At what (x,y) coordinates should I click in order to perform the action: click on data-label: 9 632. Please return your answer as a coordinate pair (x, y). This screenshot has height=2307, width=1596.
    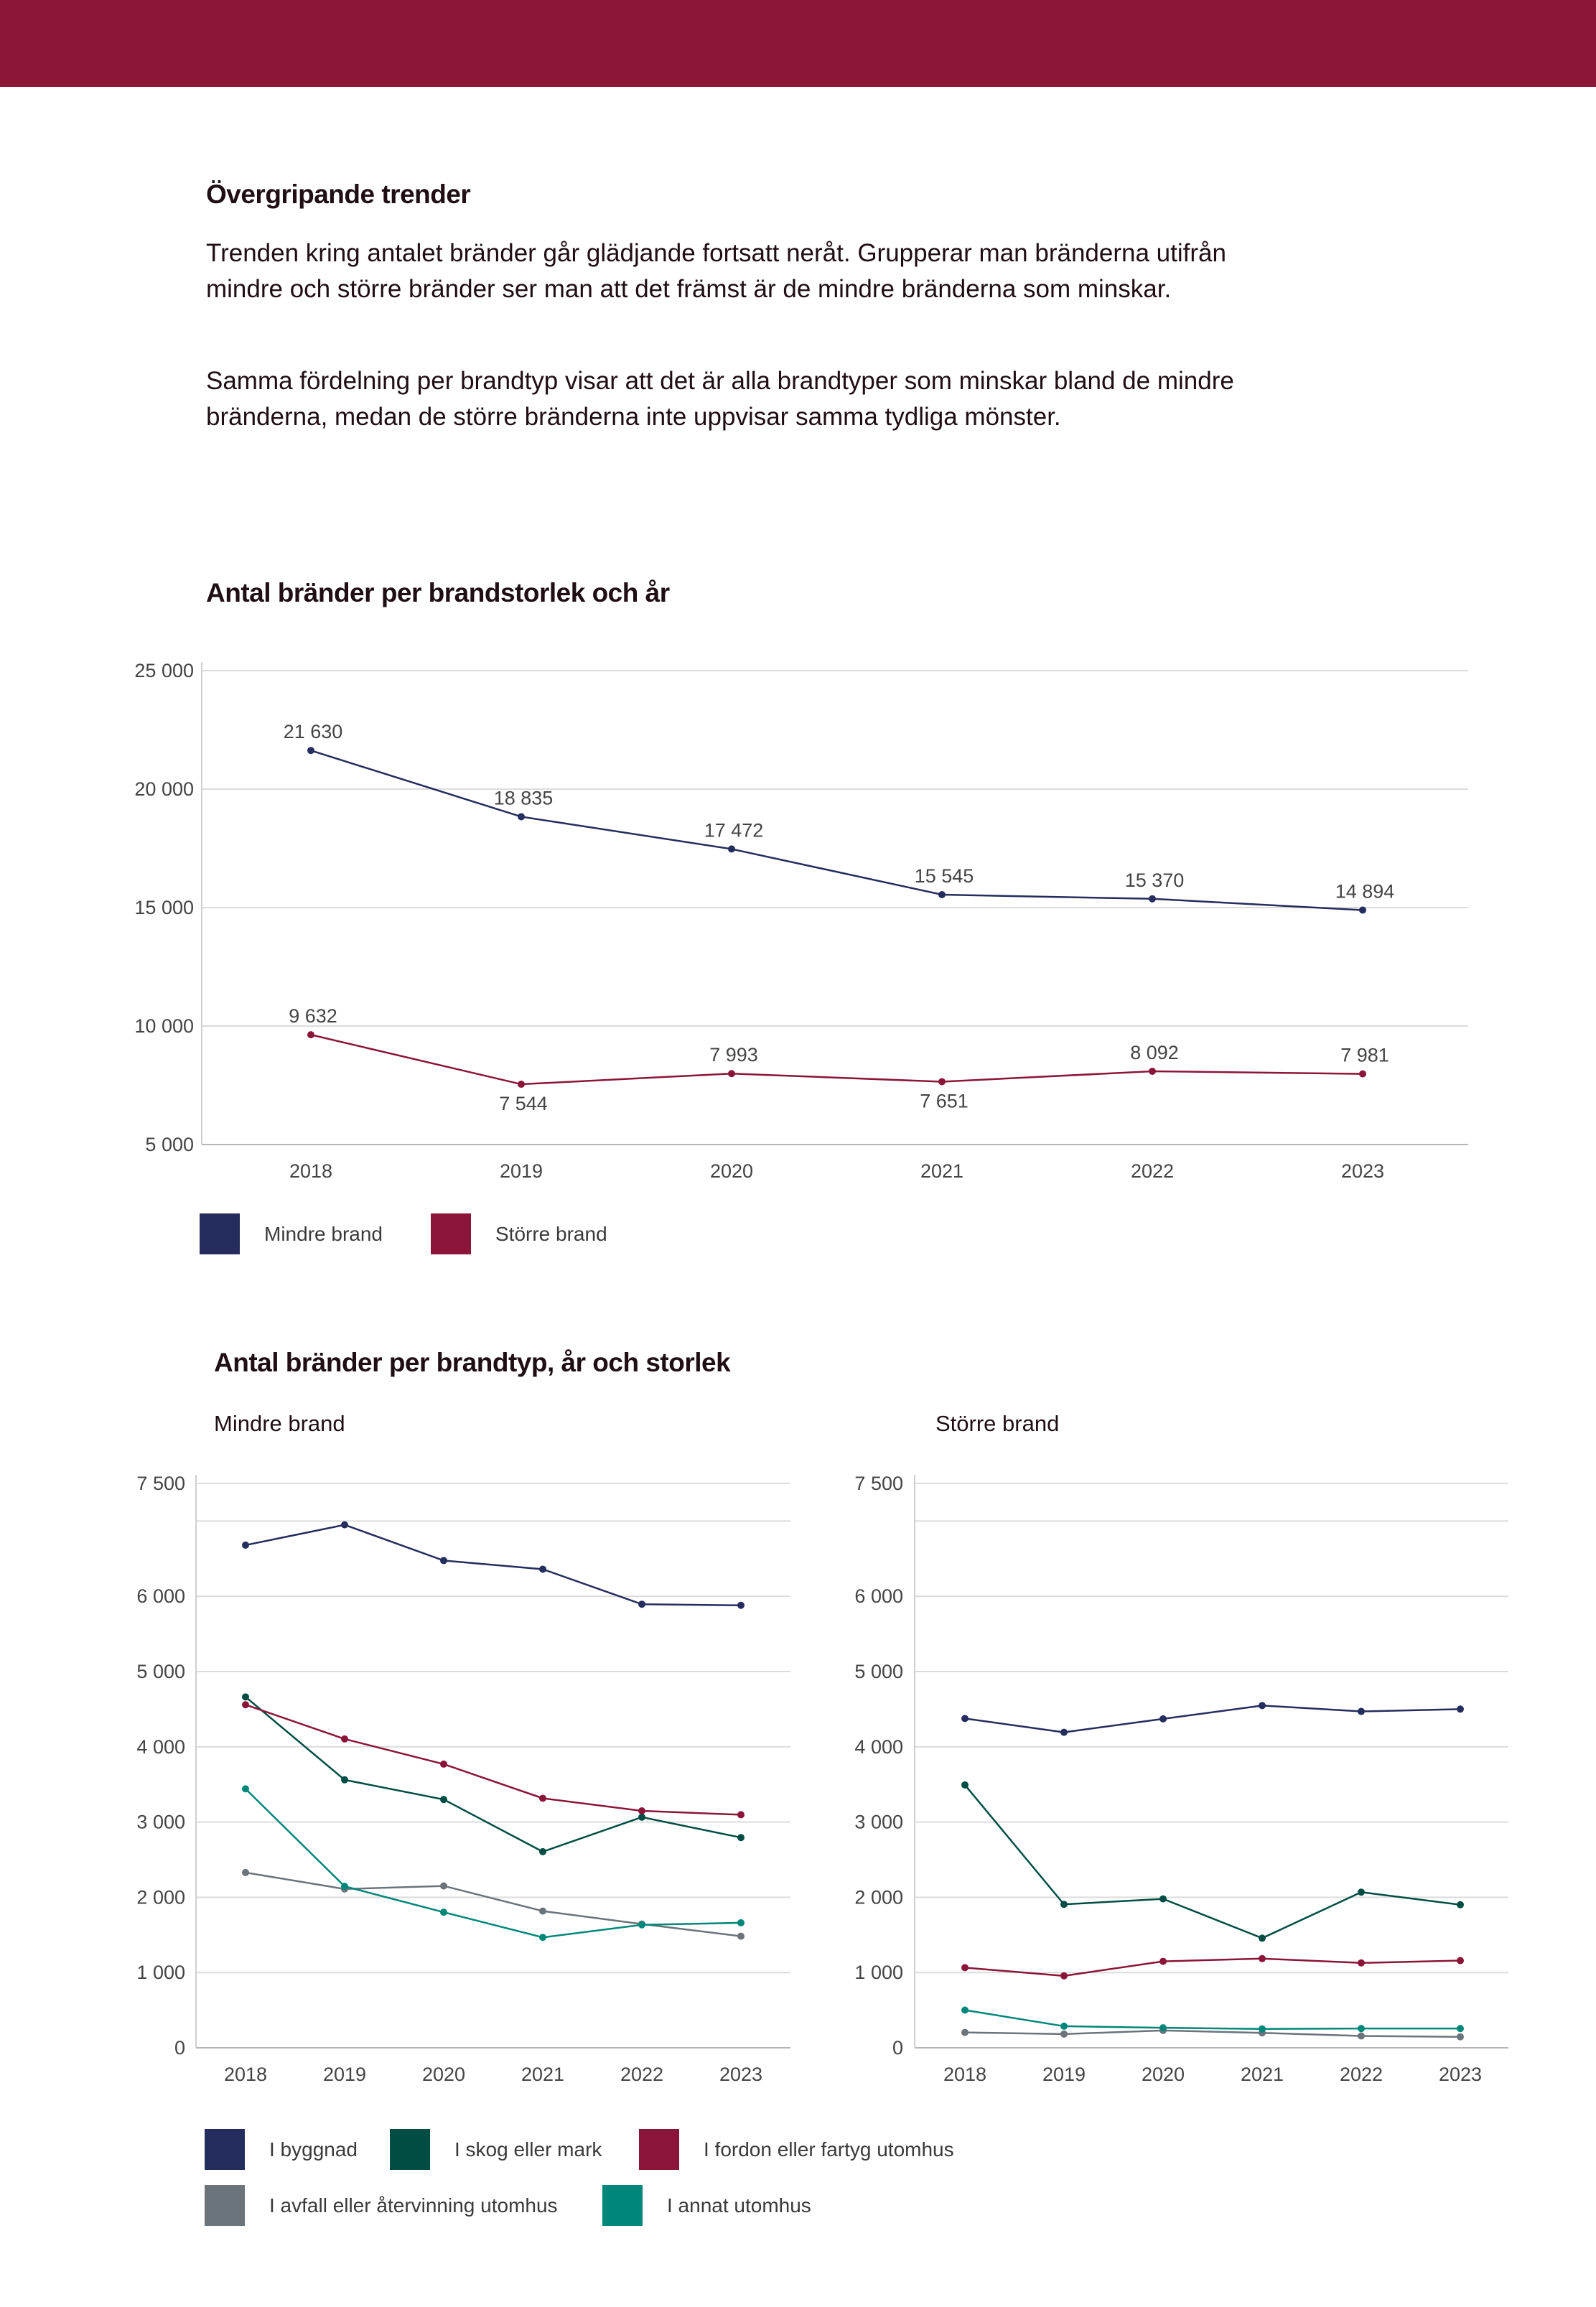
    Looking at the image, I should click on (313, 1016).